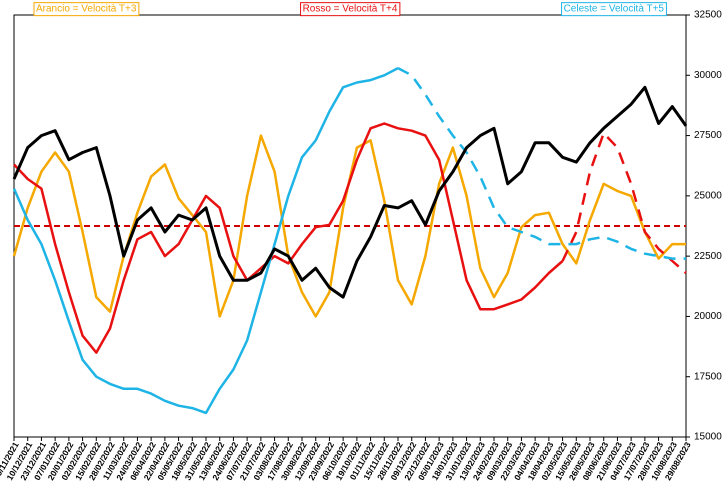 The width and height of the screenshot is (727, 489). I want to click on y-tick-label: 17500, so click(708, 376).